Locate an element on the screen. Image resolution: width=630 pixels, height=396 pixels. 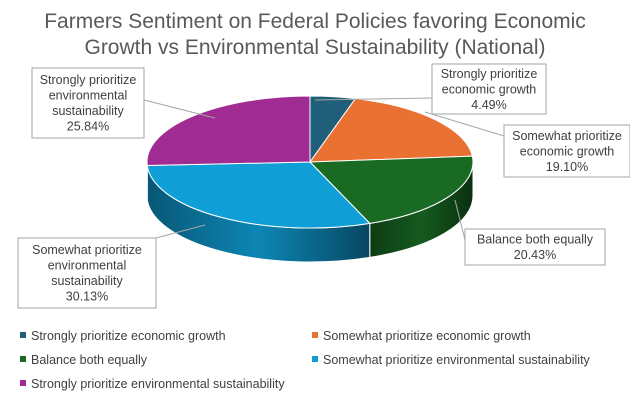
data-label-text-2-0: Balance both equally is located at coordinates (535, 240).